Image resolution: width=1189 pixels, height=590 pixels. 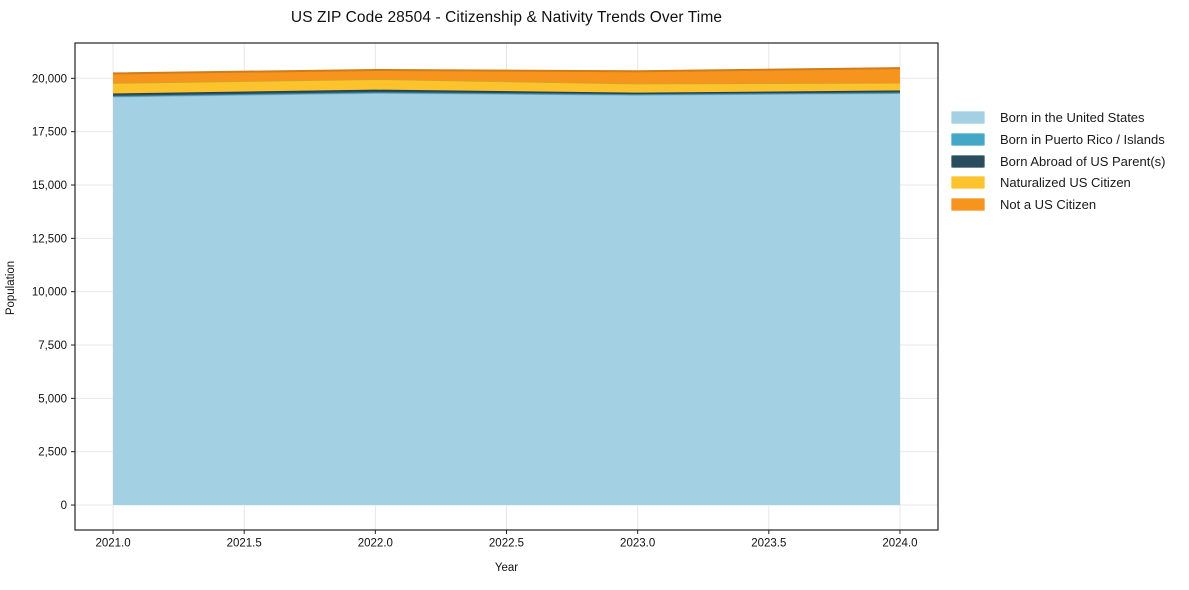 I want to click on area-series-naturalized-us-citizen, so click(x=506, y=86).